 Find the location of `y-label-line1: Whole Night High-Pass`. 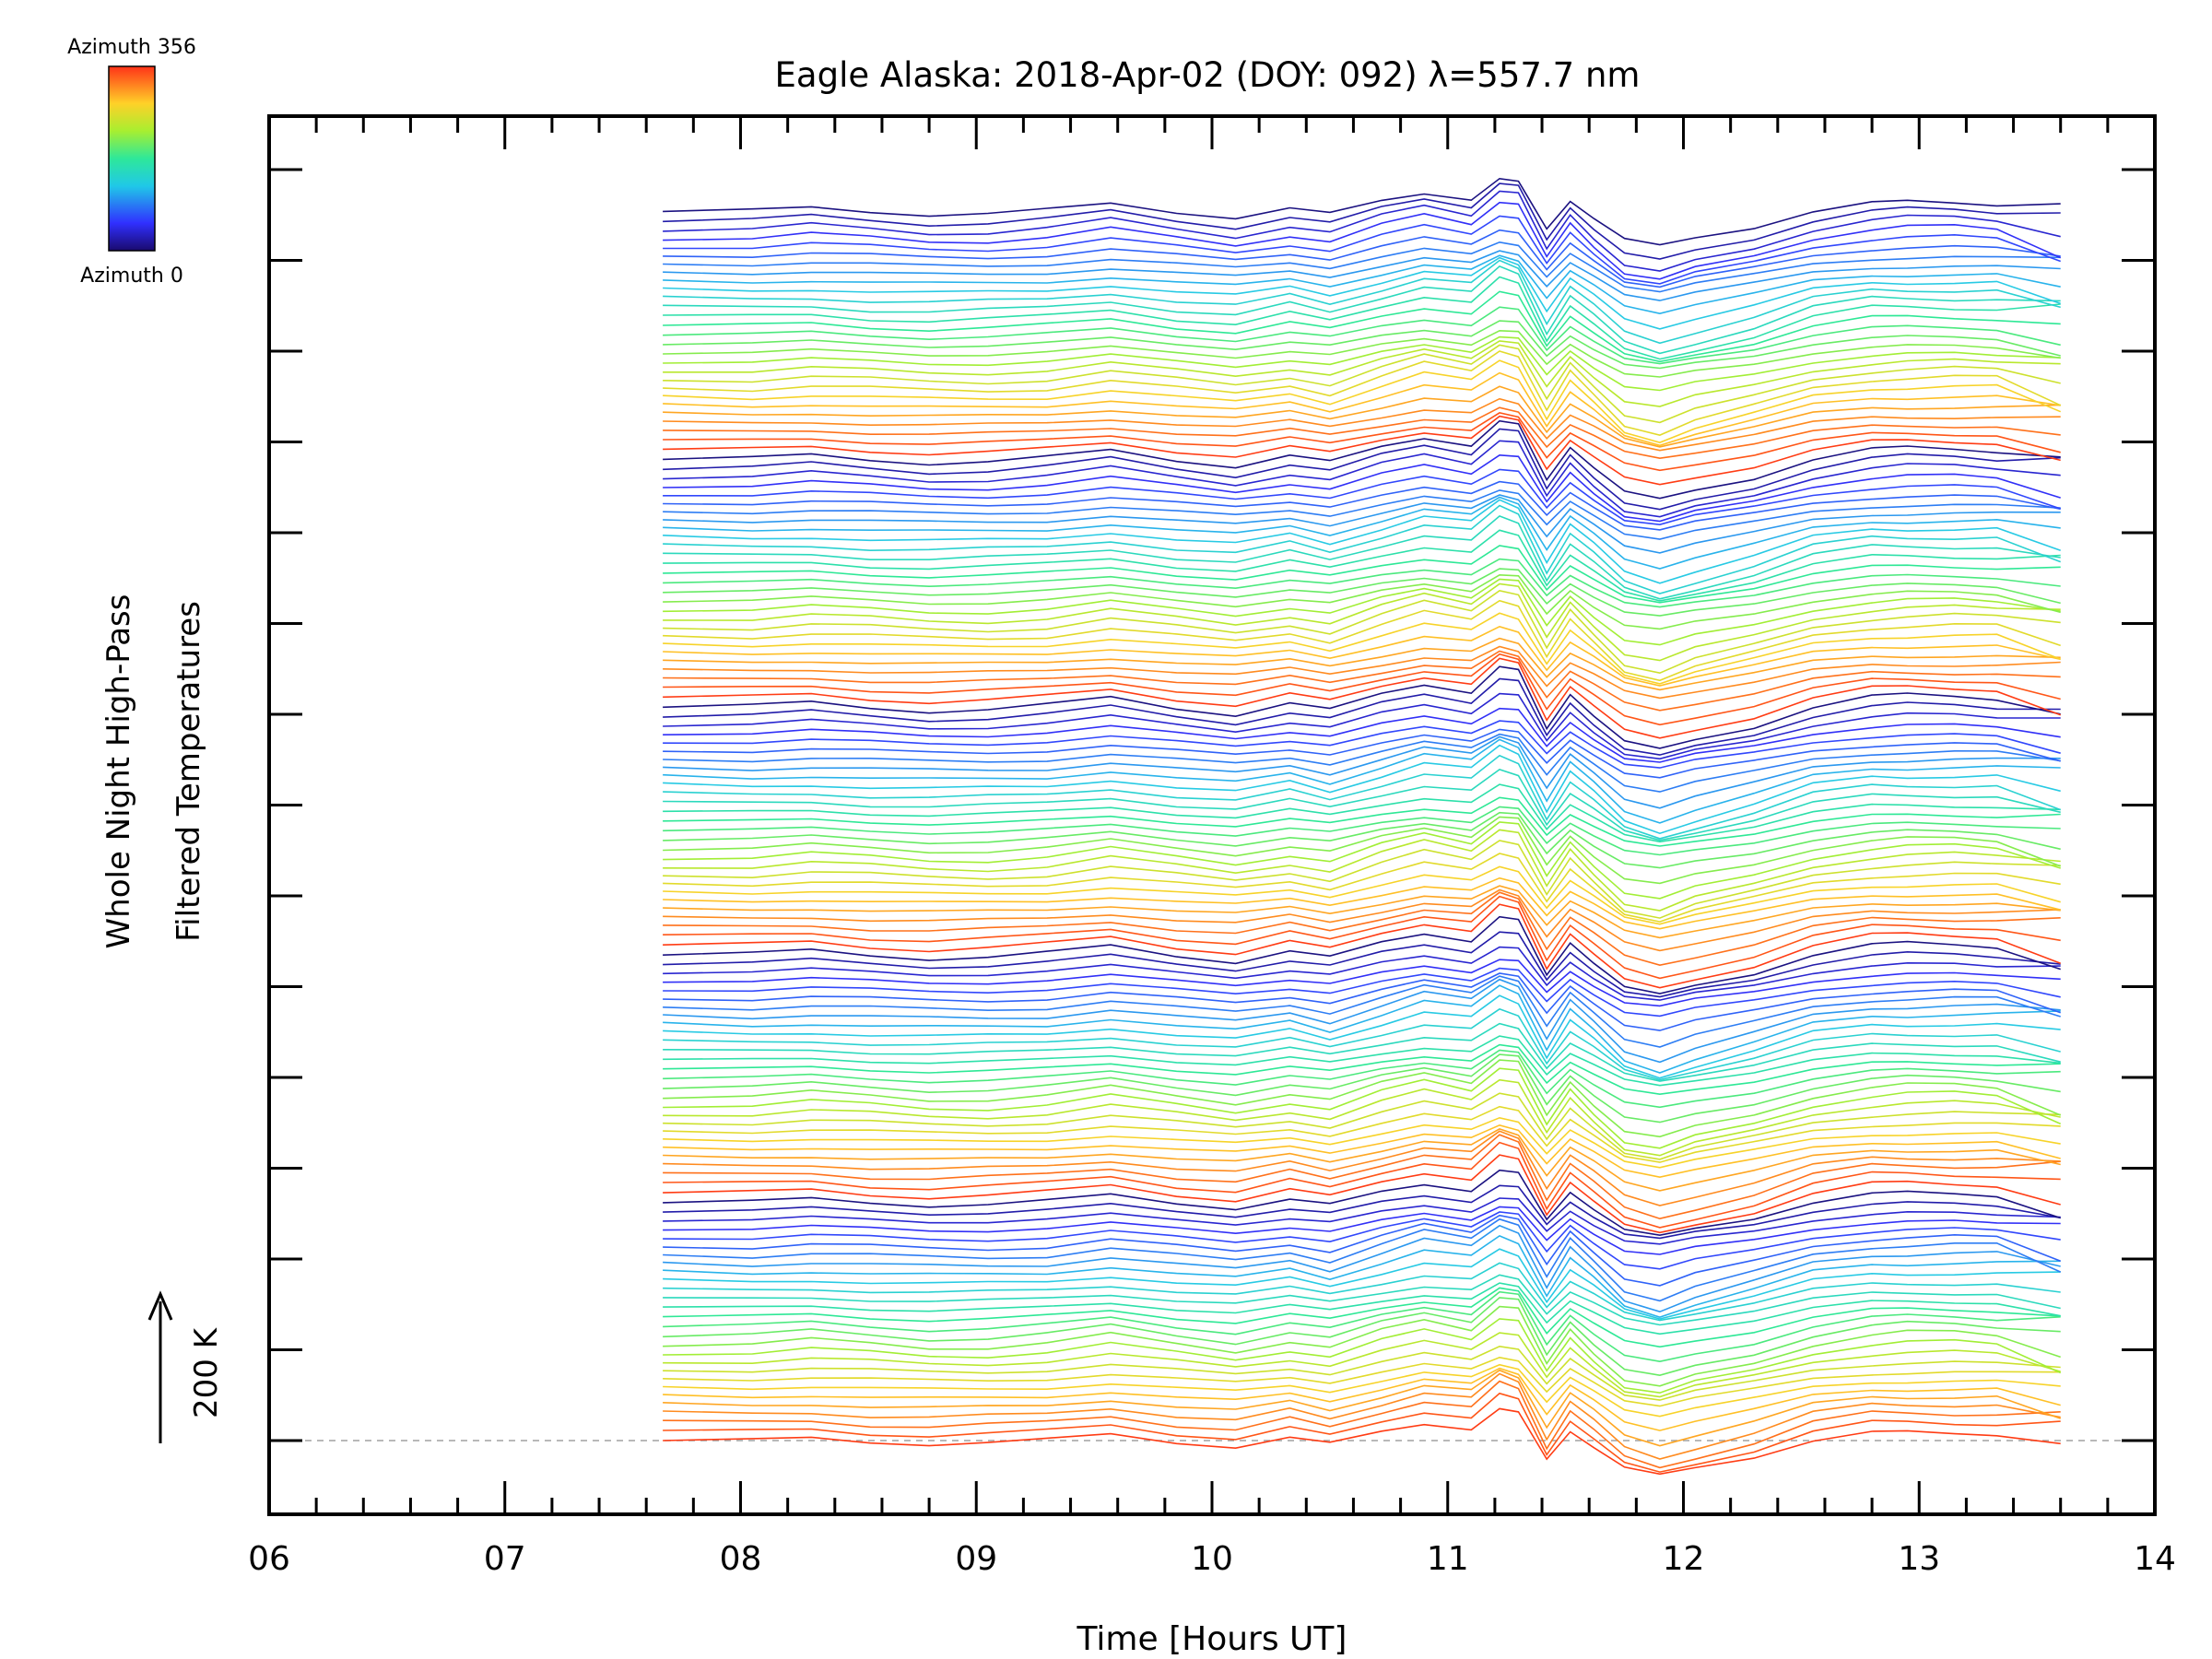

y-label-line1: Whole Night High-Pass is located at coordinates (118, 771).